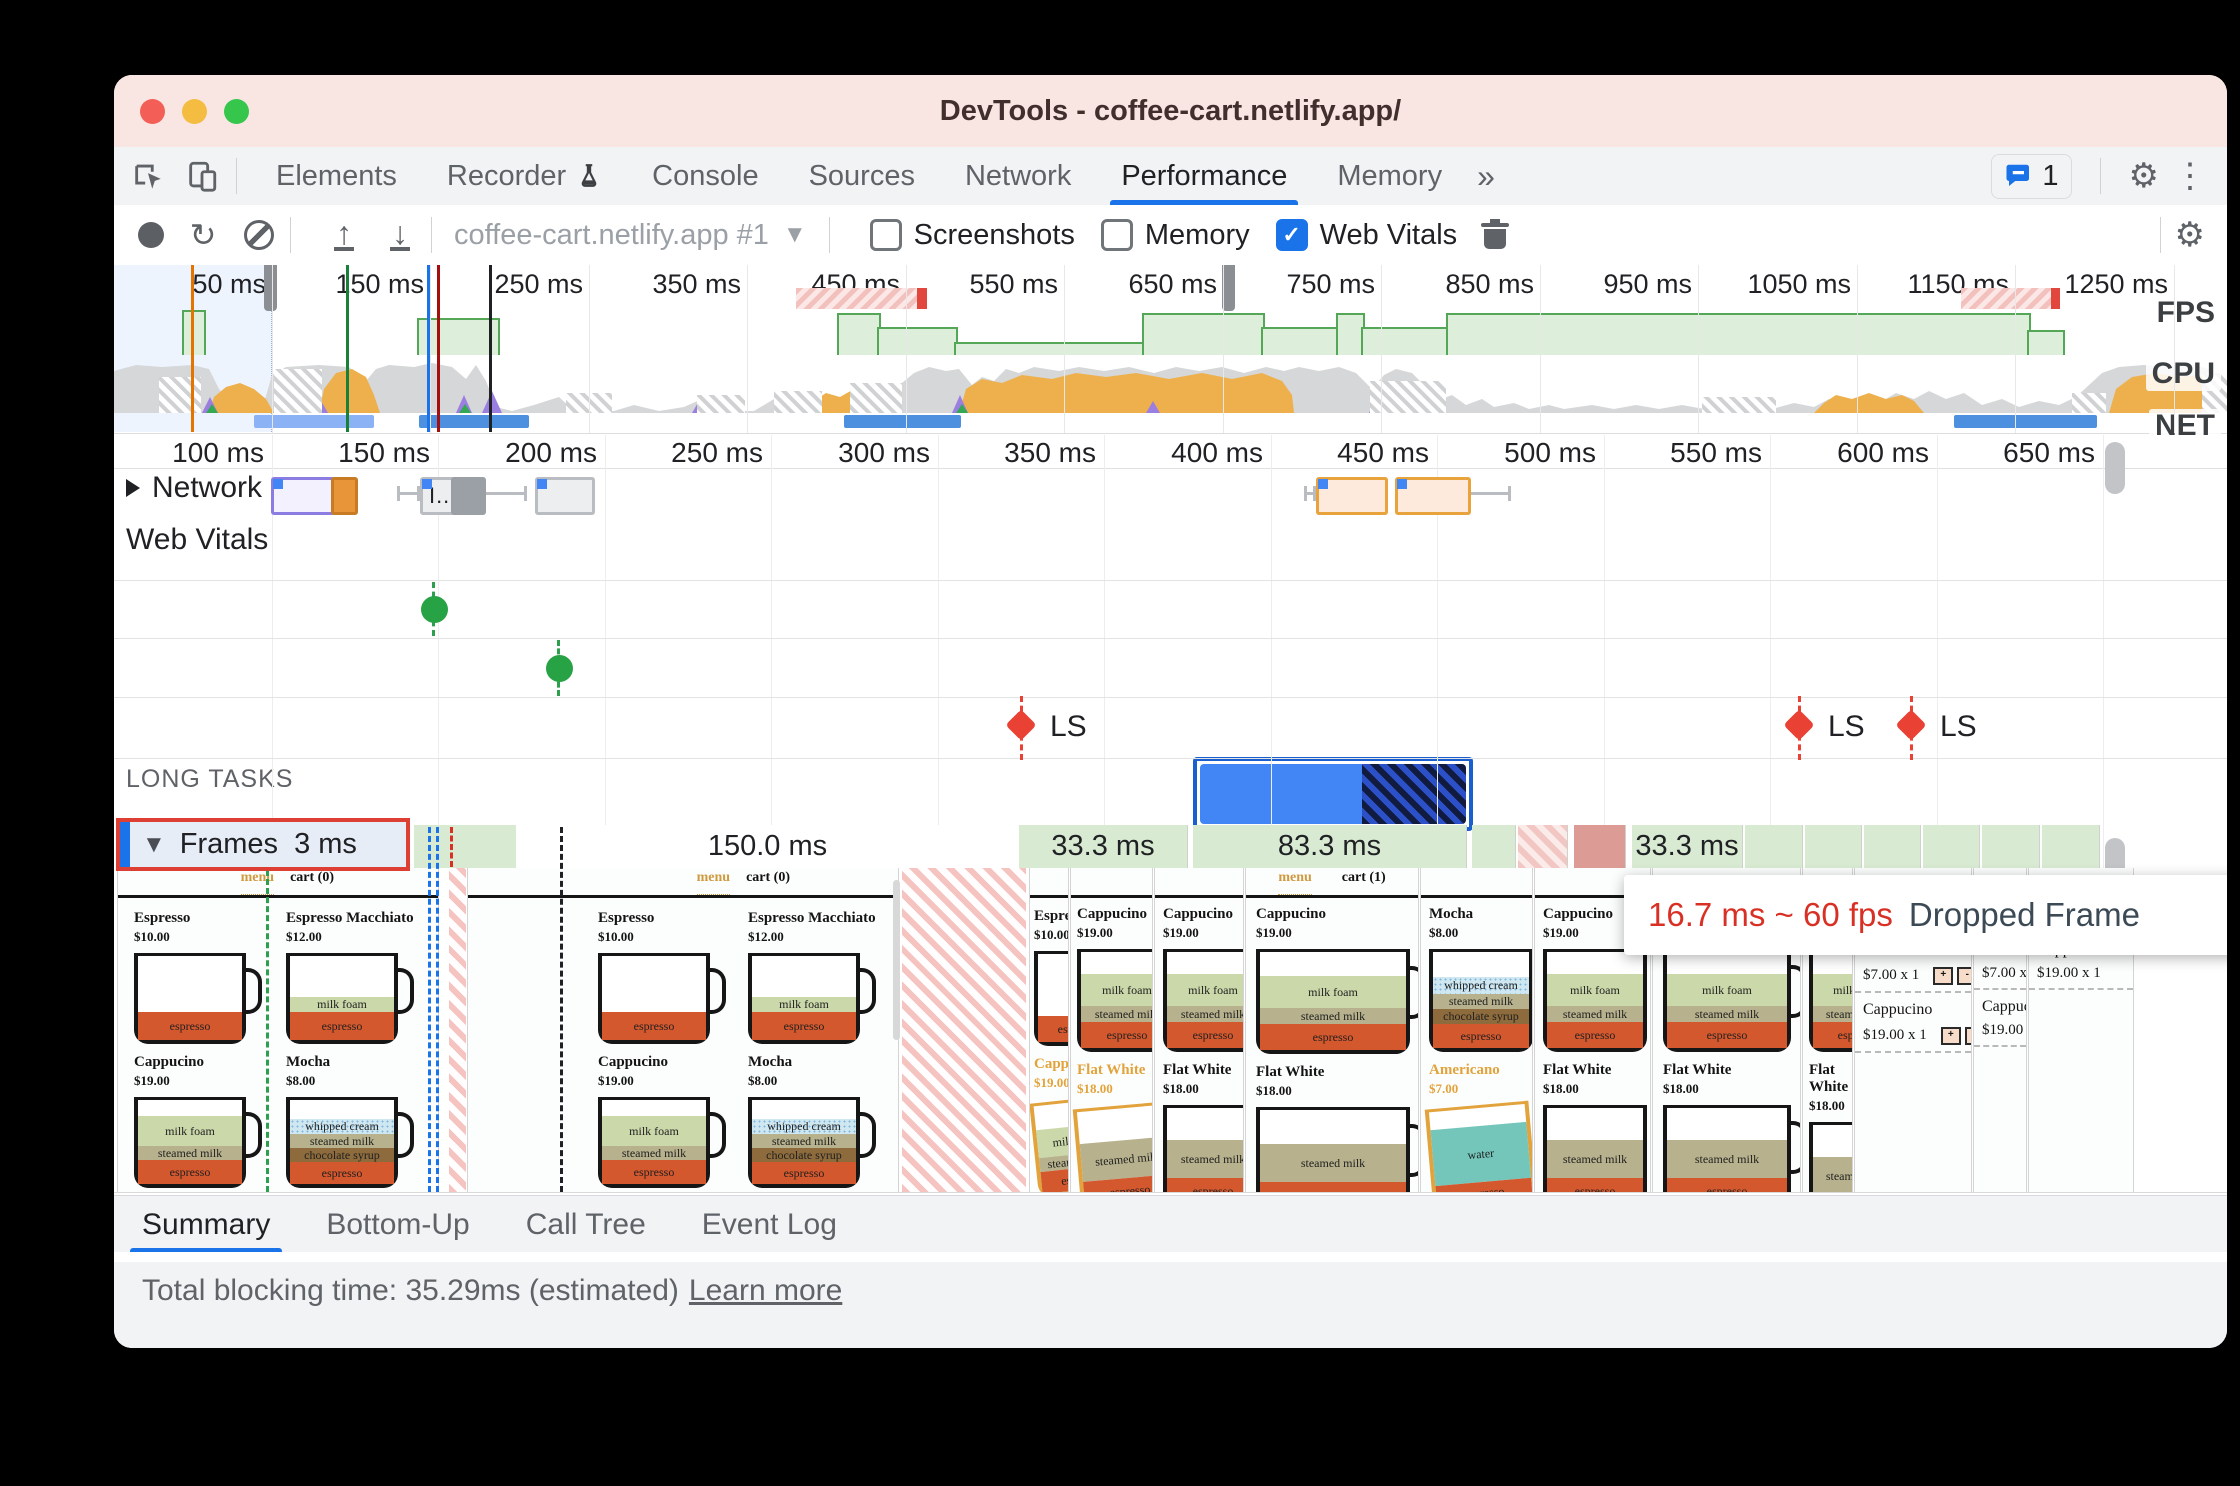 Image resolution: width=2240 pixels, height=1486 pixels. I want to click on device-toolbar-icon, so click(202, 176).